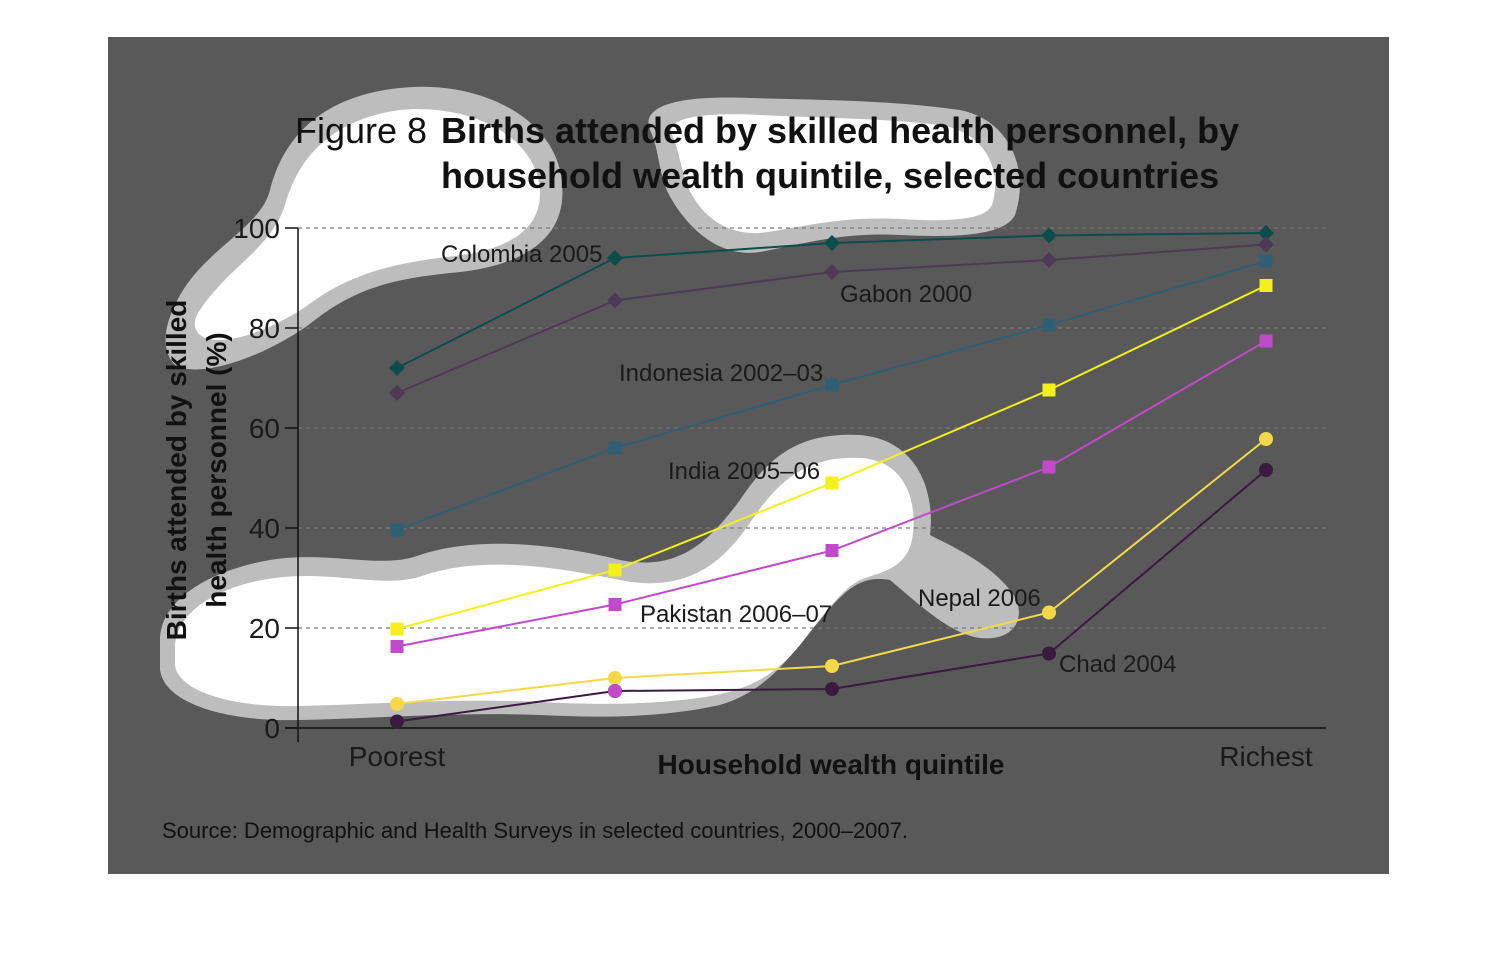 The width and height of the screenshot is (1498, 968). I want to click on label-india: India 2005–06, so click(744, 471).